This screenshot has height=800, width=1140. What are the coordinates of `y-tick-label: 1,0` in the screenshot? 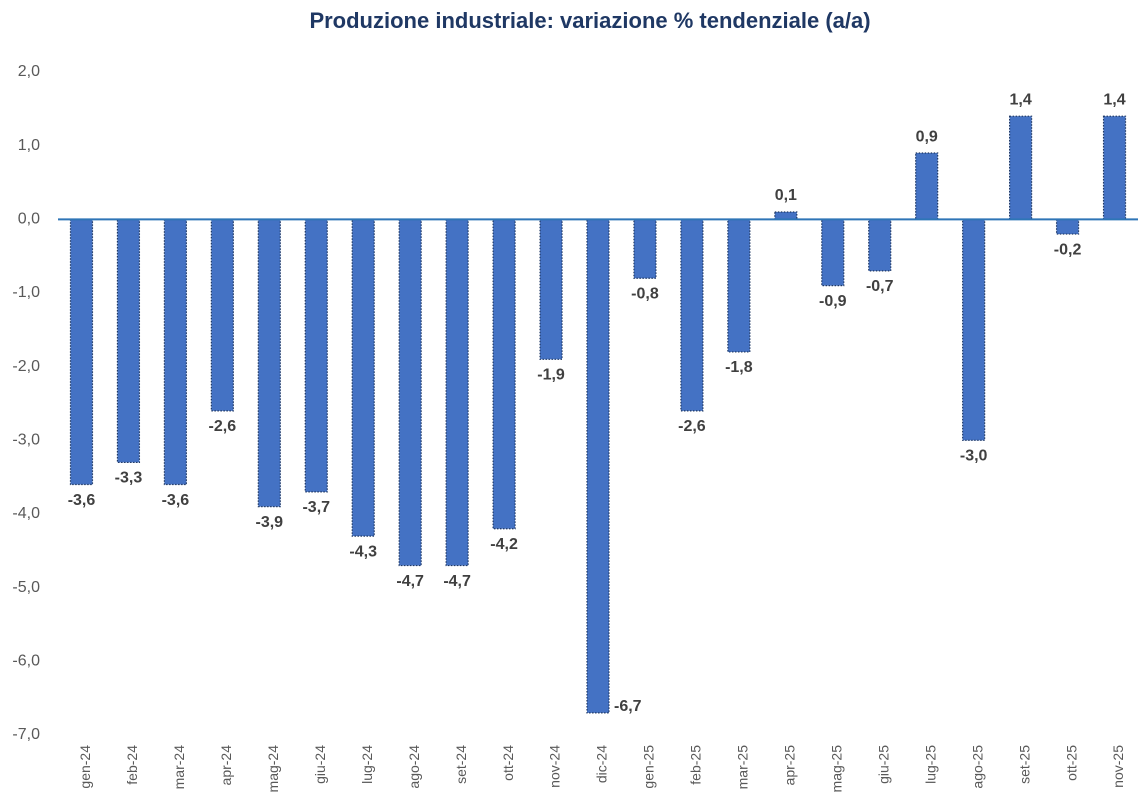 It's located at (29, 145).